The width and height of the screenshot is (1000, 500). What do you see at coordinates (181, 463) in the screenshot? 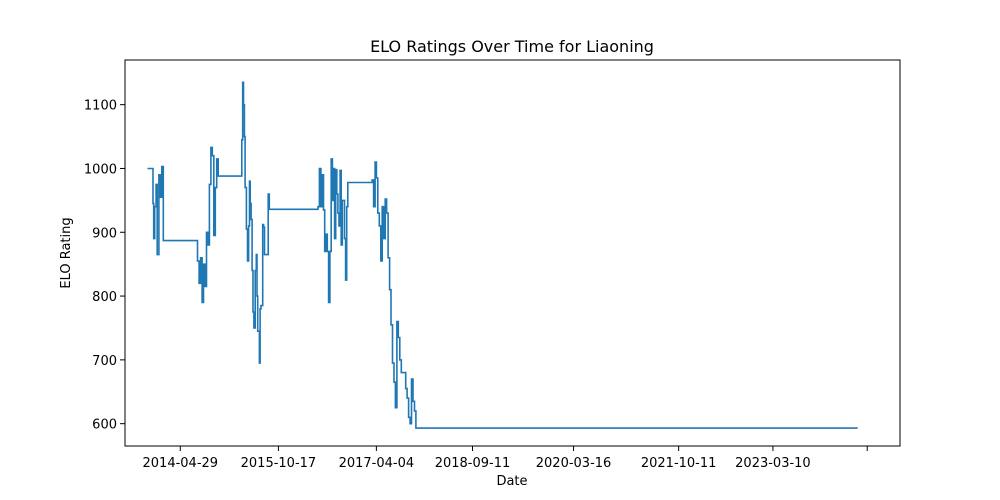
I see `x-tick-label: 2014-04-29` at bounding box center [181, 463].